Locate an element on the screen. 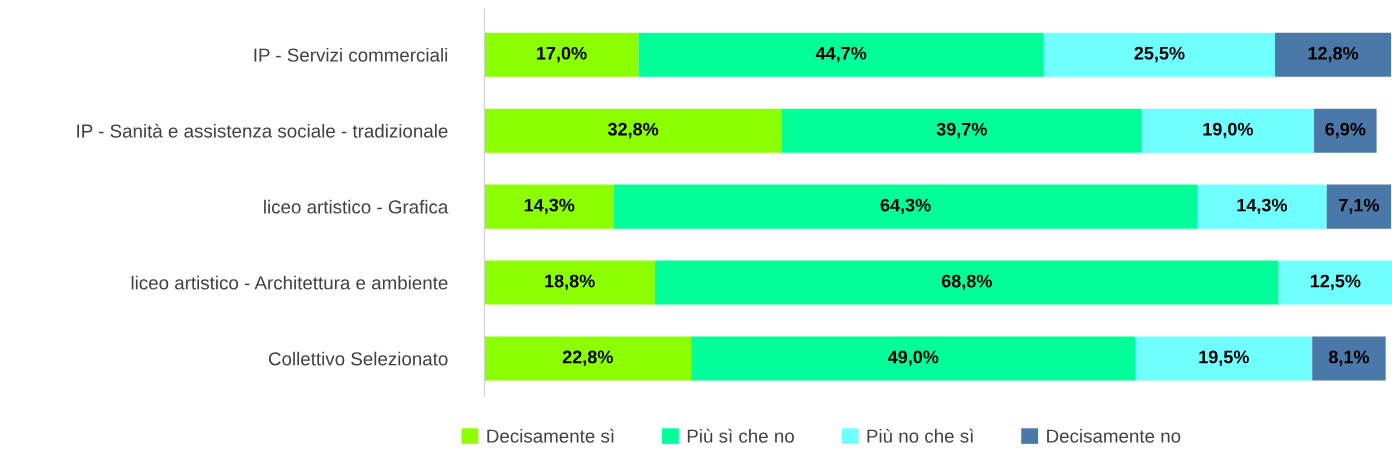 Image resolution: width=1392 pixels, height=461 pixels. data-label: 39,7% is located at coordinates (961, 130).